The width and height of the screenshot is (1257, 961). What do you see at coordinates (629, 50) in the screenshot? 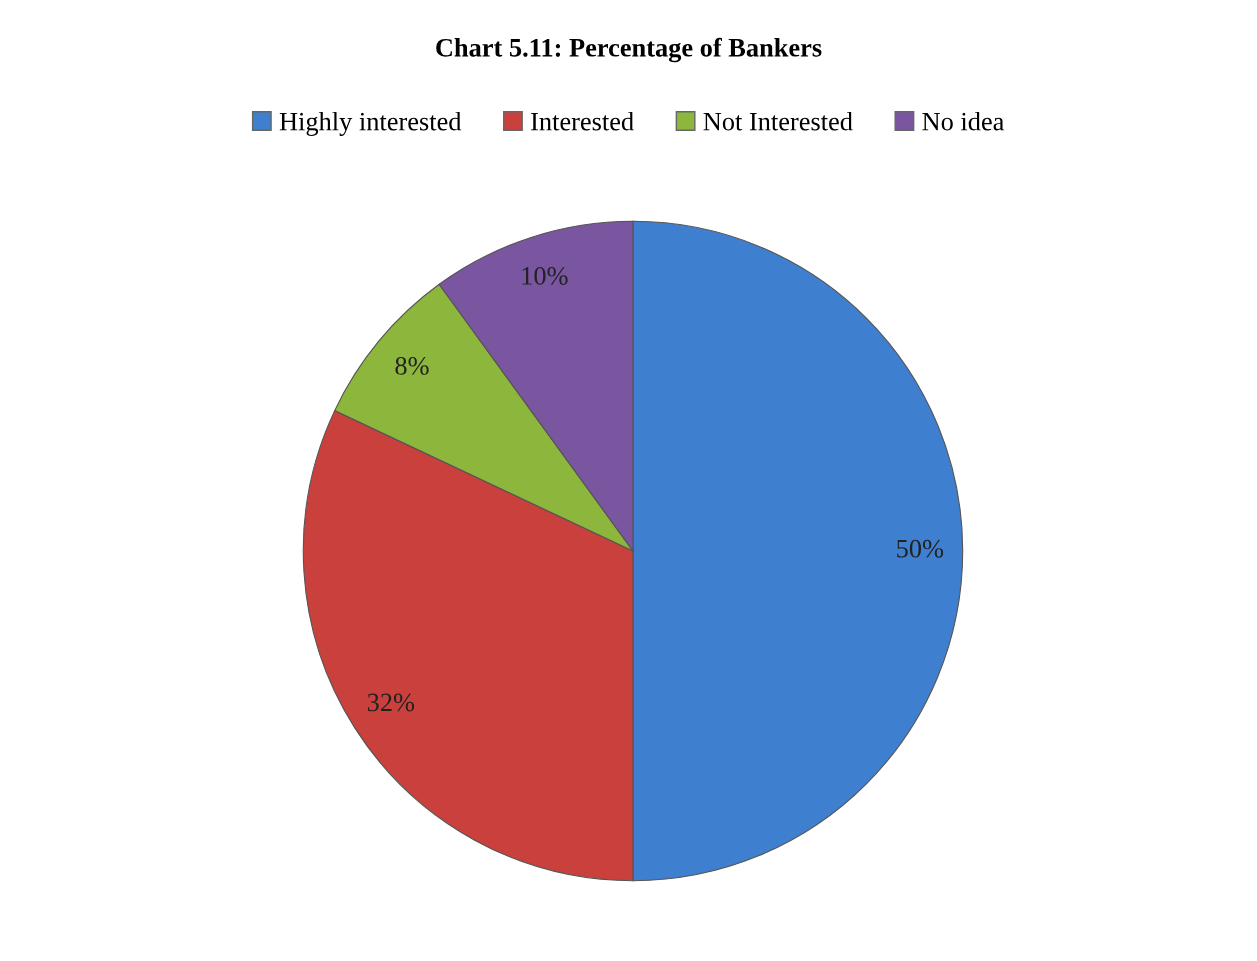
I see `chart-title: Chart 5.11: Percentage of Bankers` at bounding box center [629, 50].